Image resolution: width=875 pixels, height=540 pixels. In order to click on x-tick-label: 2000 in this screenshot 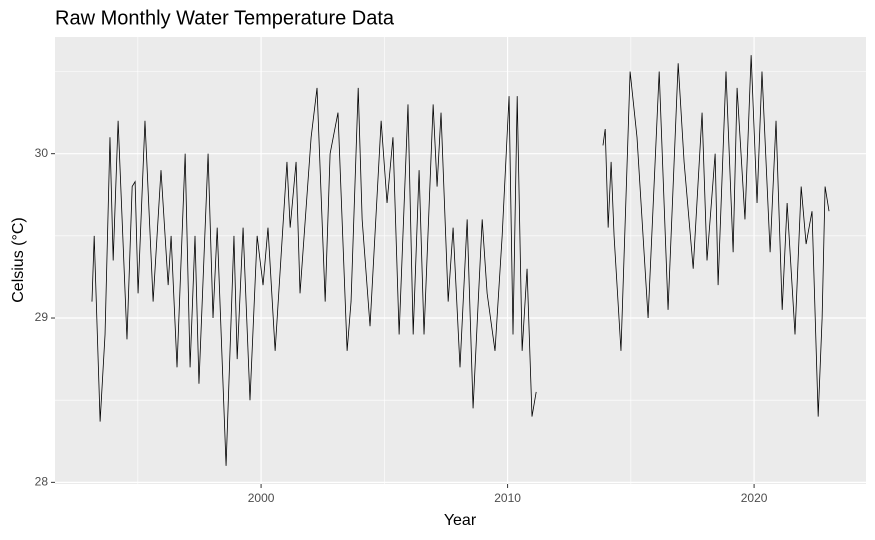, I will do `click(261, 498)`.